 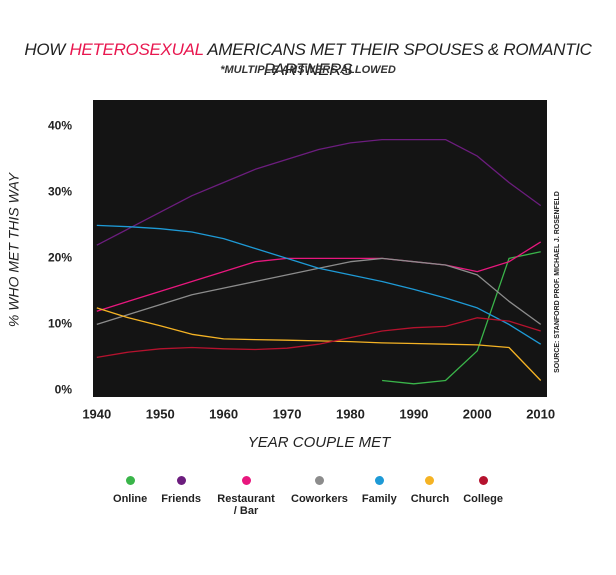 I want to click on legend-item: Friends, so click(x=181, y=496).